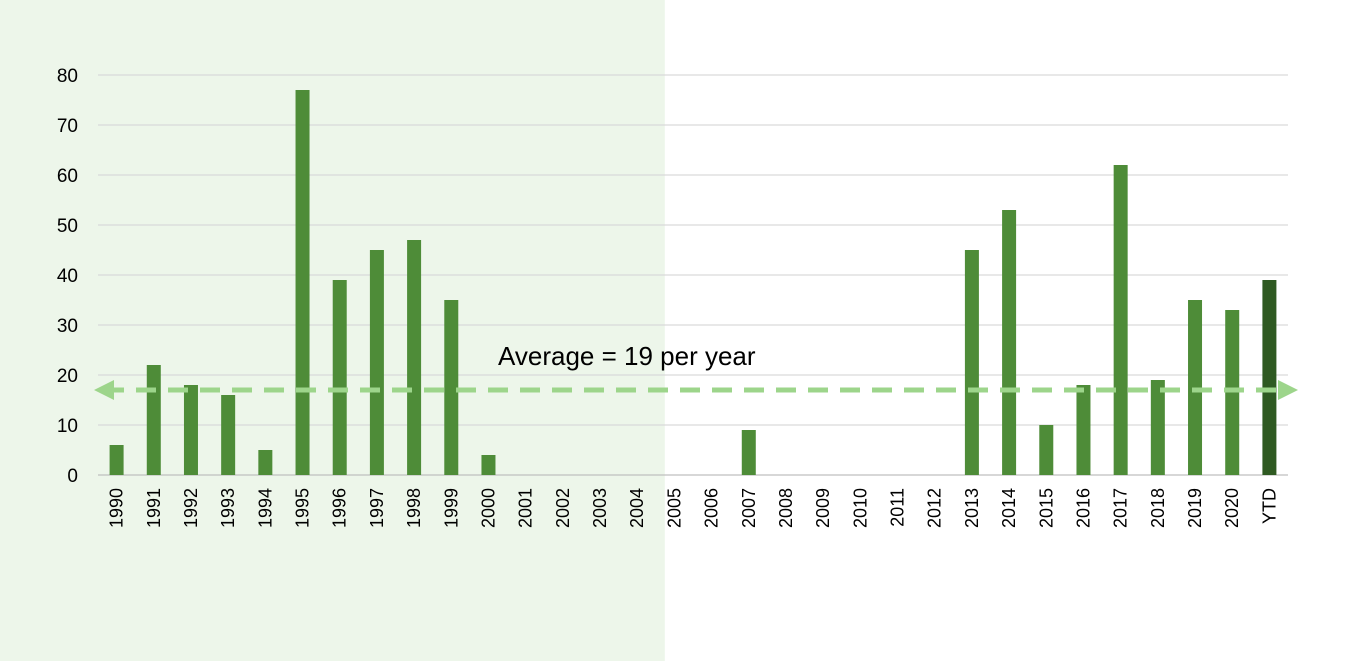 This screenshot has height=661, width=1365. What do you see at coordinates (1269, 377) in the screenshot?
I see `bar-ytd` at bounding box center [1269, 377].